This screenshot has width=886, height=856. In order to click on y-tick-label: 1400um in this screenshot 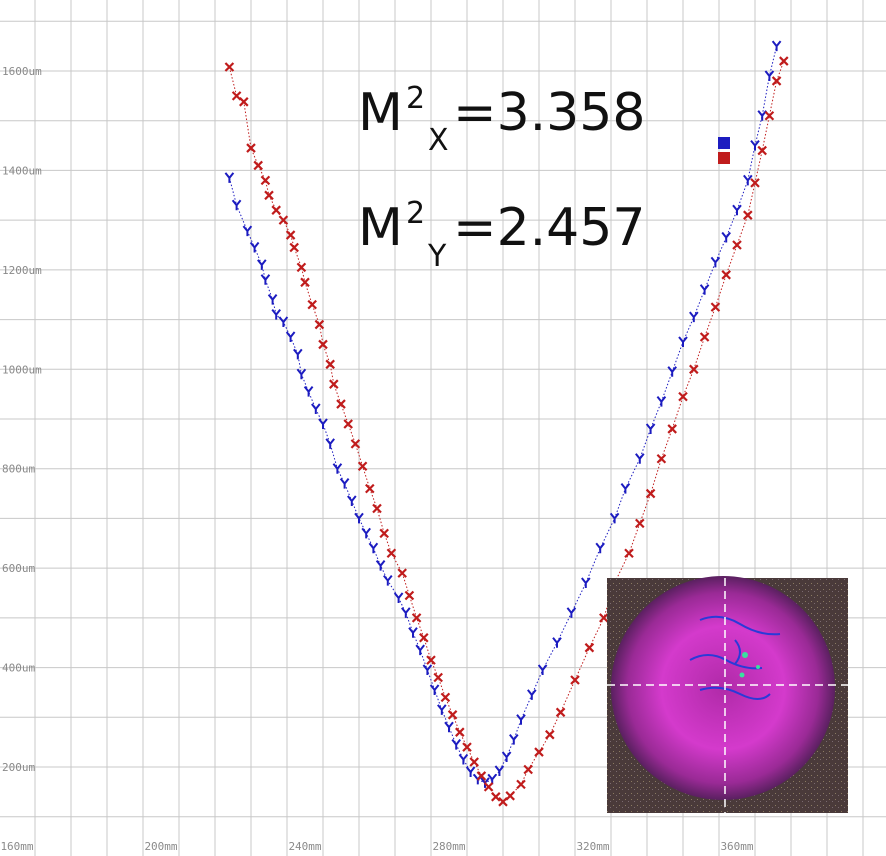, I will do `click(22, 170)`.